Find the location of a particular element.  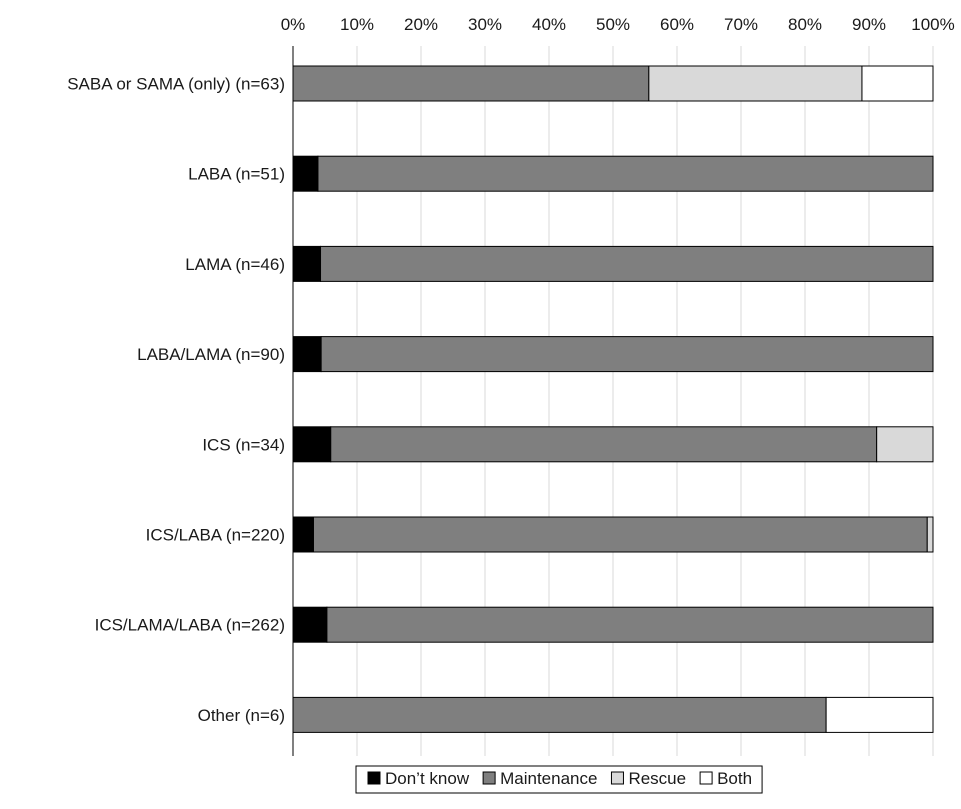

legend-item: Rescue is located at coordinates (648, 778).